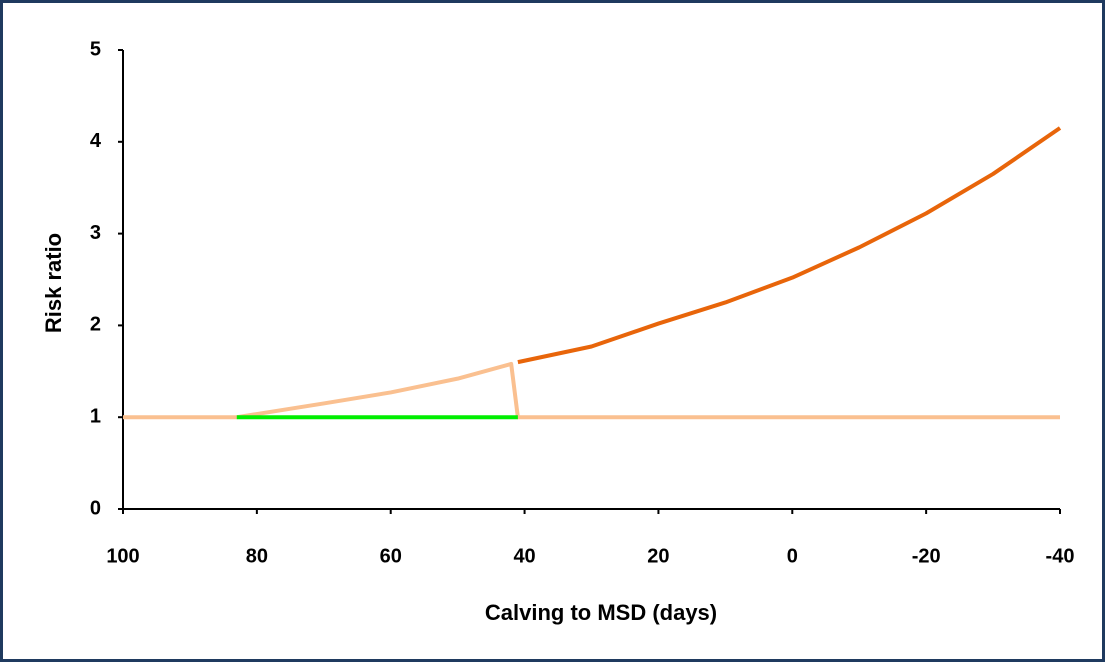 This screenshot has width=1105, height=662. I want to click on x-tick-label: -40, so click(1060, 556).